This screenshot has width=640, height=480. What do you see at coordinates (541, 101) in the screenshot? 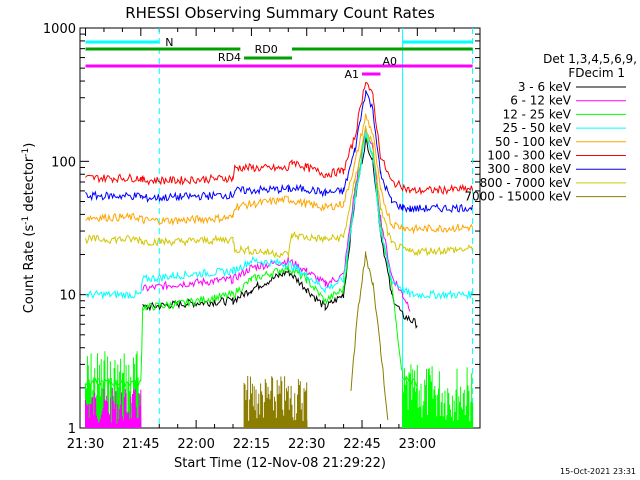
I see `legend-entry-label: 6 - 12 keV` at bounding box center [541, 101].